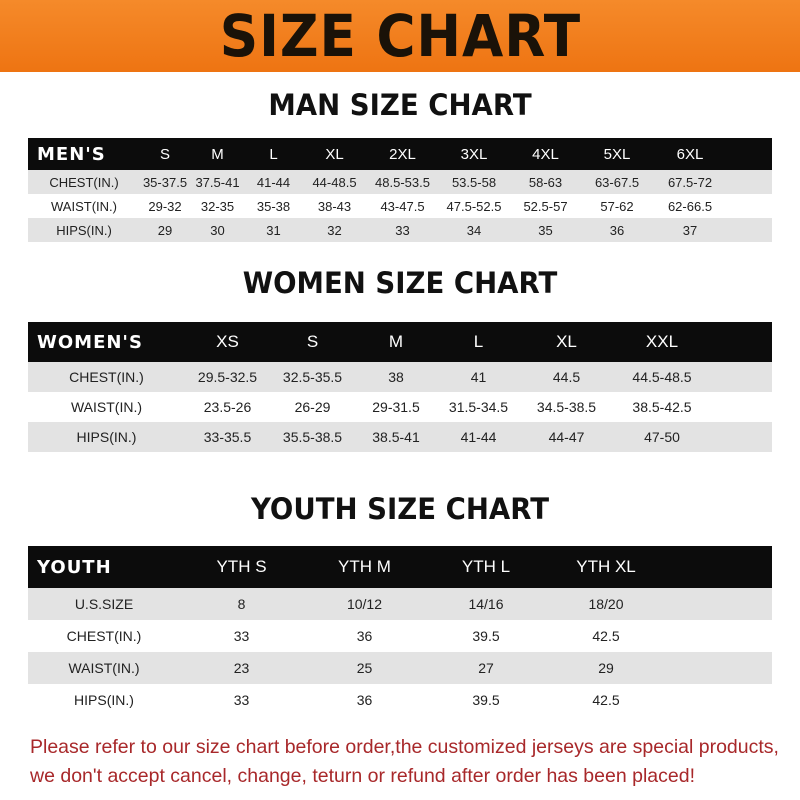  I want to click on table-row: U.S.SIZE 8 10/12 14/16 18/20, so click(400, 604).